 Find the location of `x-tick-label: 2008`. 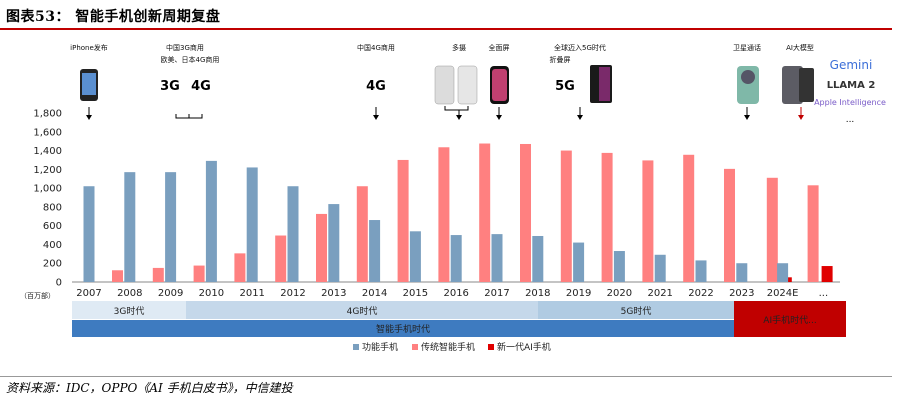

x-tick-label: 2008 is located at coordinates (129, 293).